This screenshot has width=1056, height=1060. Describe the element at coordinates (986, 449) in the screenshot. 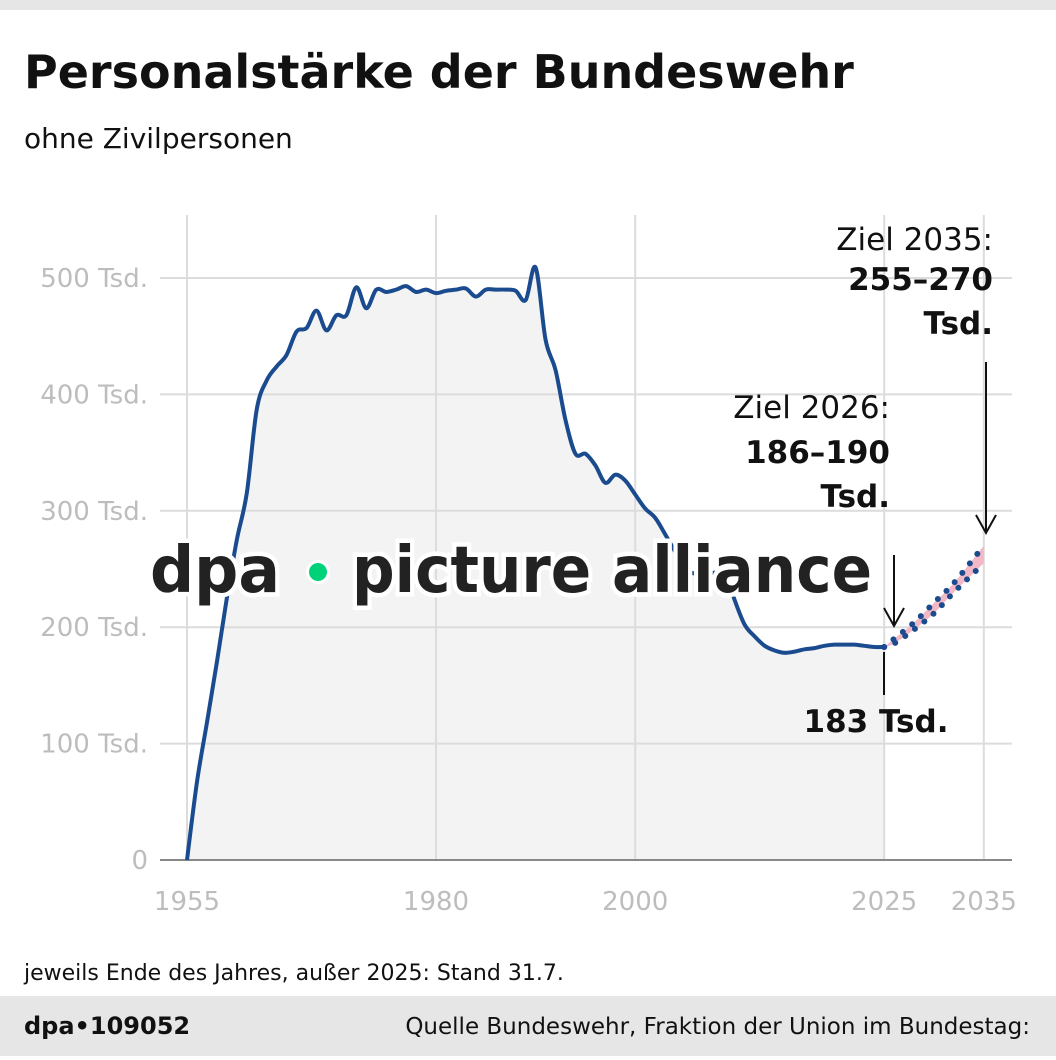

I see `arrow-2035` at that location.